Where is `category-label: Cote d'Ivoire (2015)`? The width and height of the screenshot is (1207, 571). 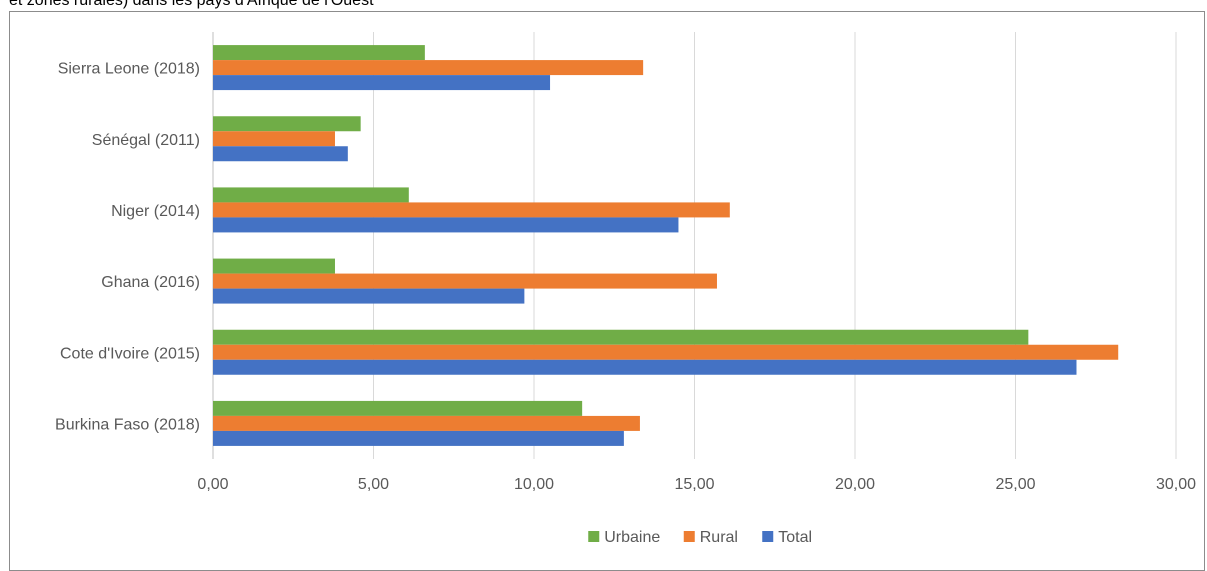
category-label: Cote d'Ivoire (2015) is located at coordinates (130, 353).